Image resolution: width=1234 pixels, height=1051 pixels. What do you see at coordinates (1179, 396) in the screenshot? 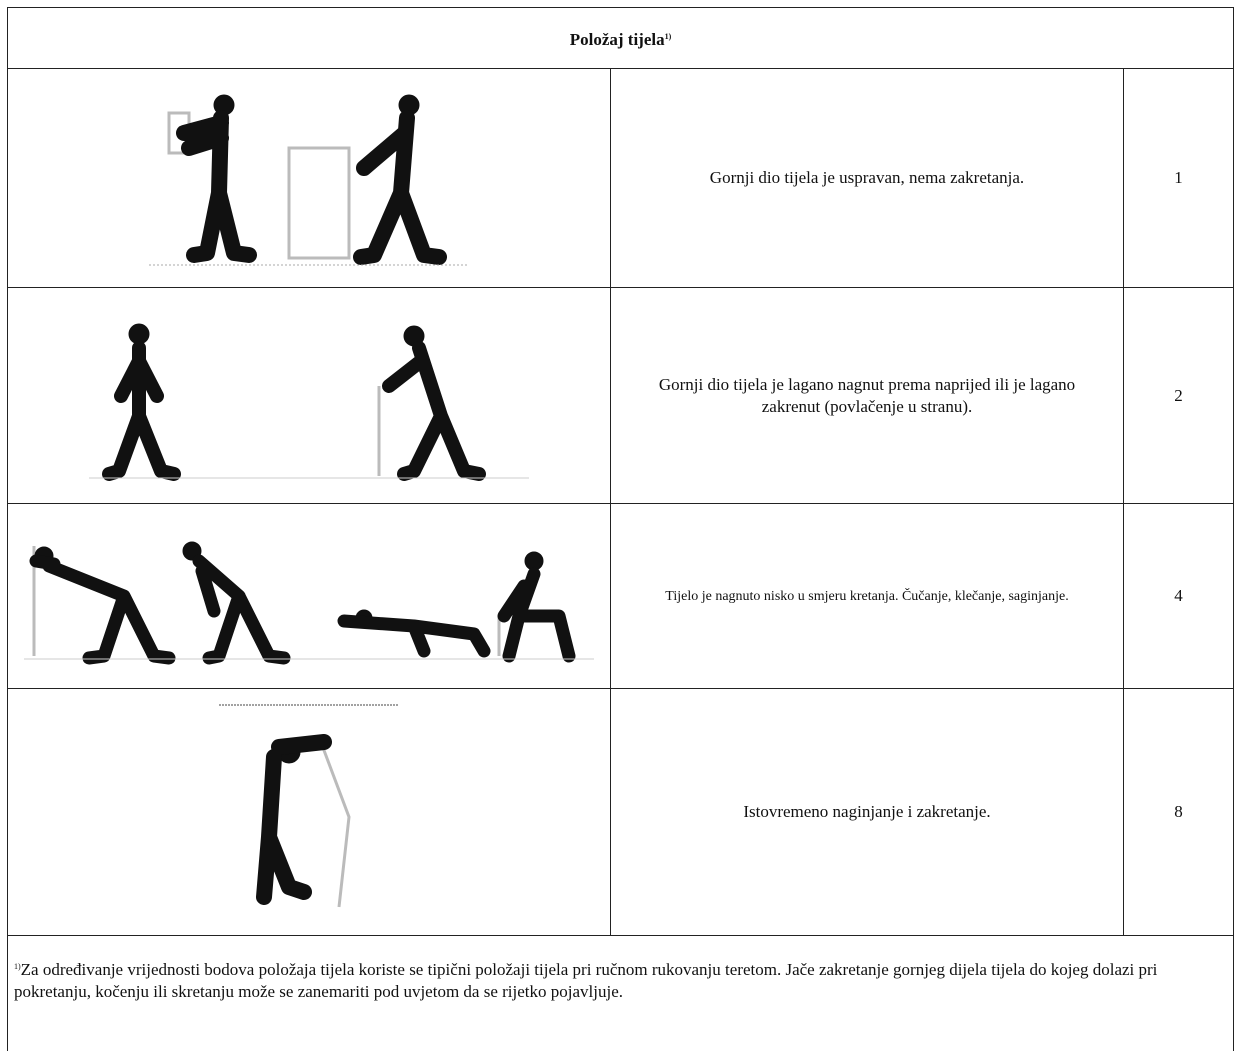
I see `score-cell: 2` at bounding box center [1179, 396].